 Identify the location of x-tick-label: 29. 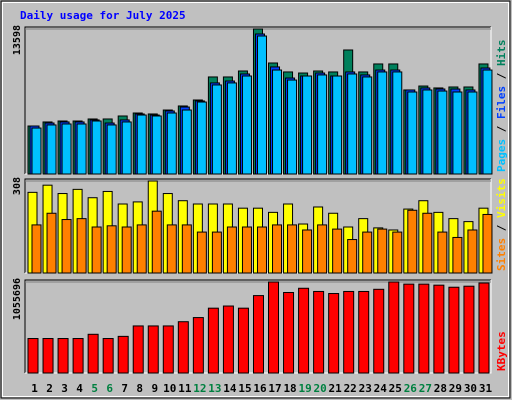
(455, 388).